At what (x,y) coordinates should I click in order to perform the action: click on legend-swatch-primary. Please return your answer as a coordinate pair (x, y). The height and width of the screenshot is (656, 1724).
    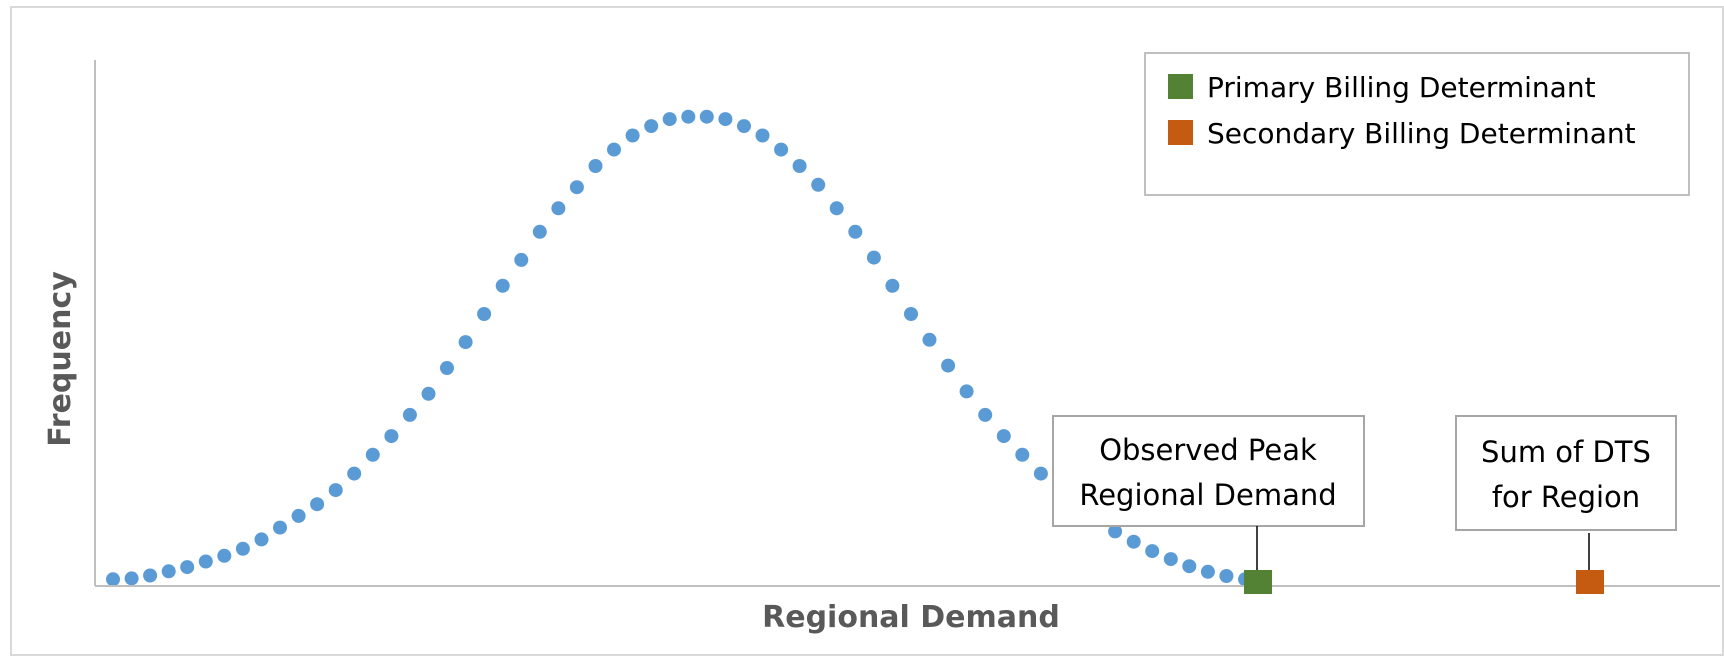
    Looking at the image, I should click on (1180, 86).